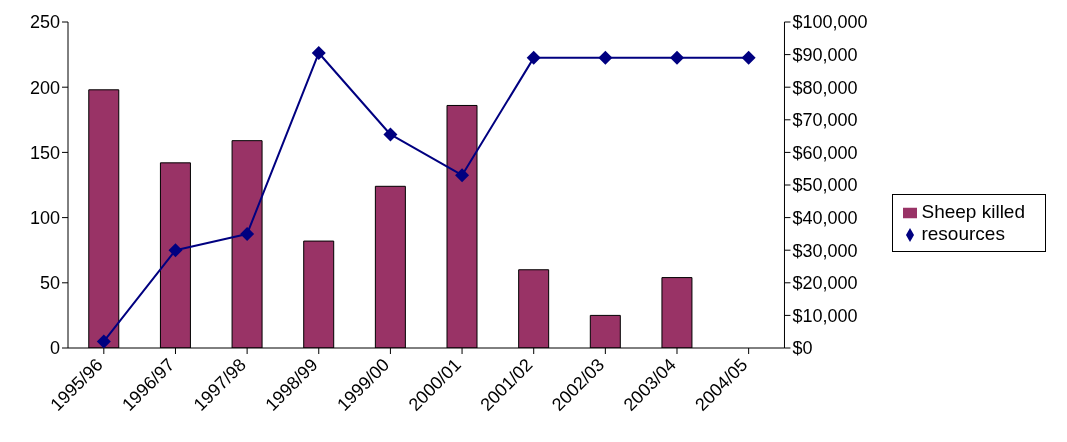  Describe the element at coordinates (44, 152) in the screenshot. I see `y-tick-label: 150` at that location.